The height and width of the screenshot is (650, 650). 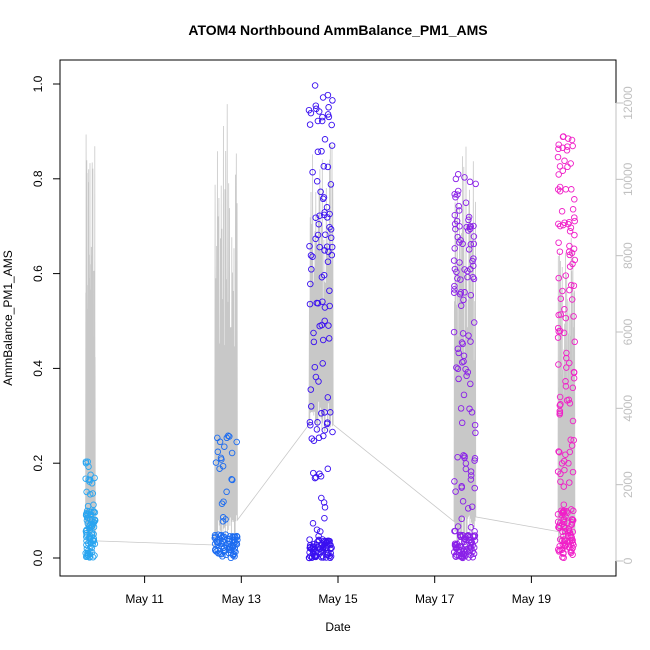 I want to click on x-axis: May 11 May 13 May 15 May 17 May 19, so click(x=338, y=590).